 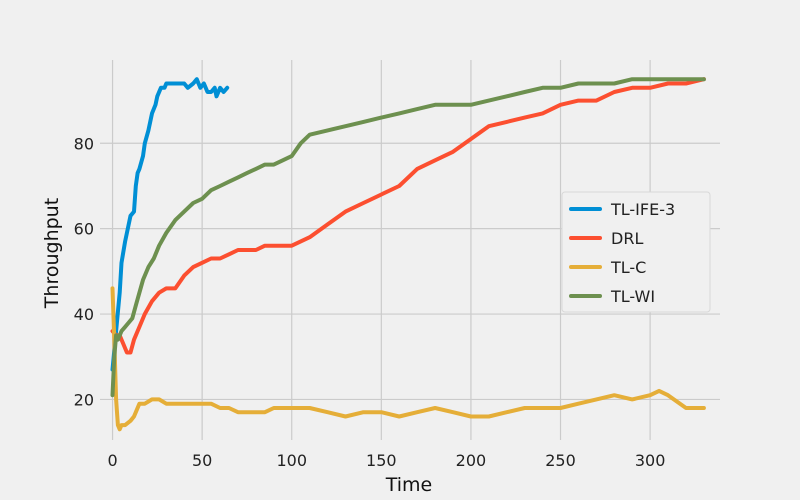 I want to click on y-tick-label: 20, so click(x=84, y=399).